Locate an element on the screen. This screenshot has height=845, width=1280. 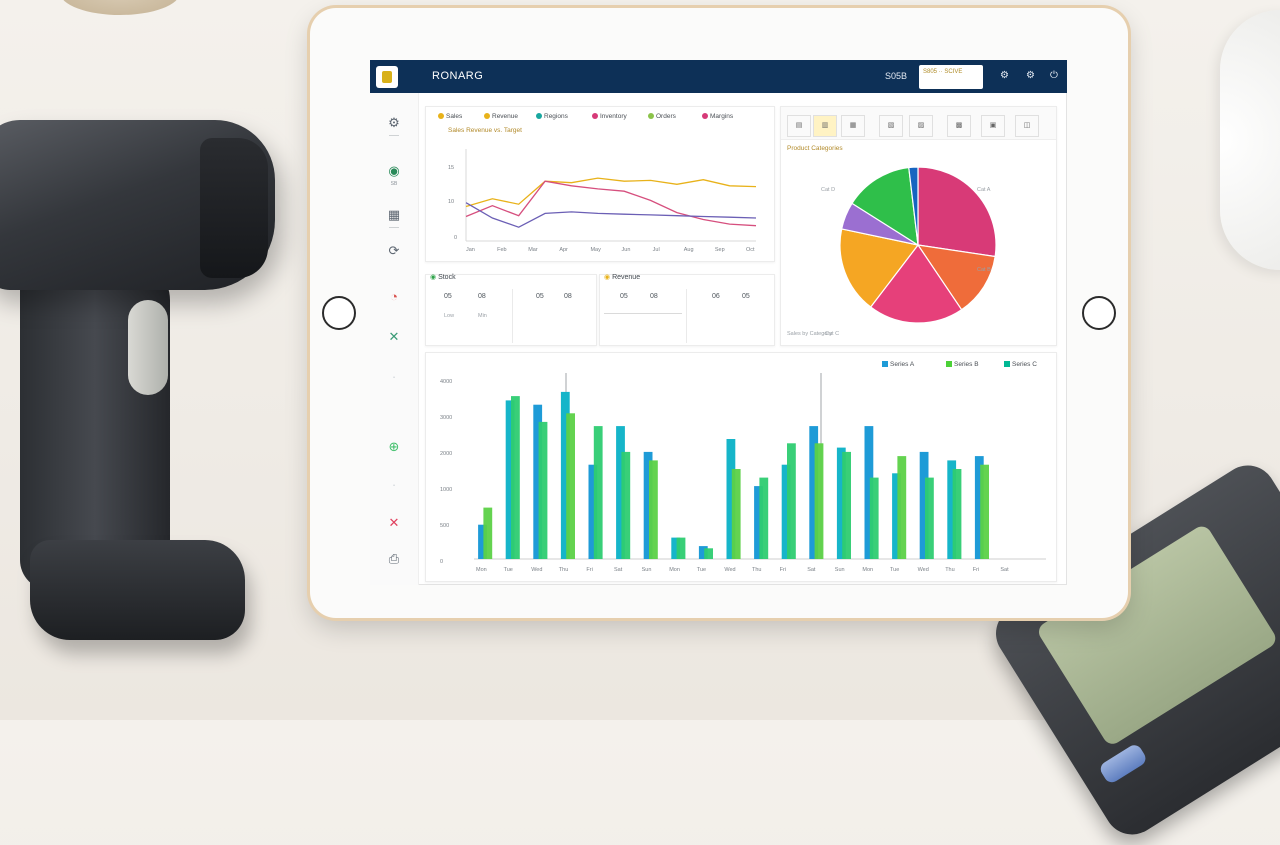
pie-chart is located at coordinates (918, 245).